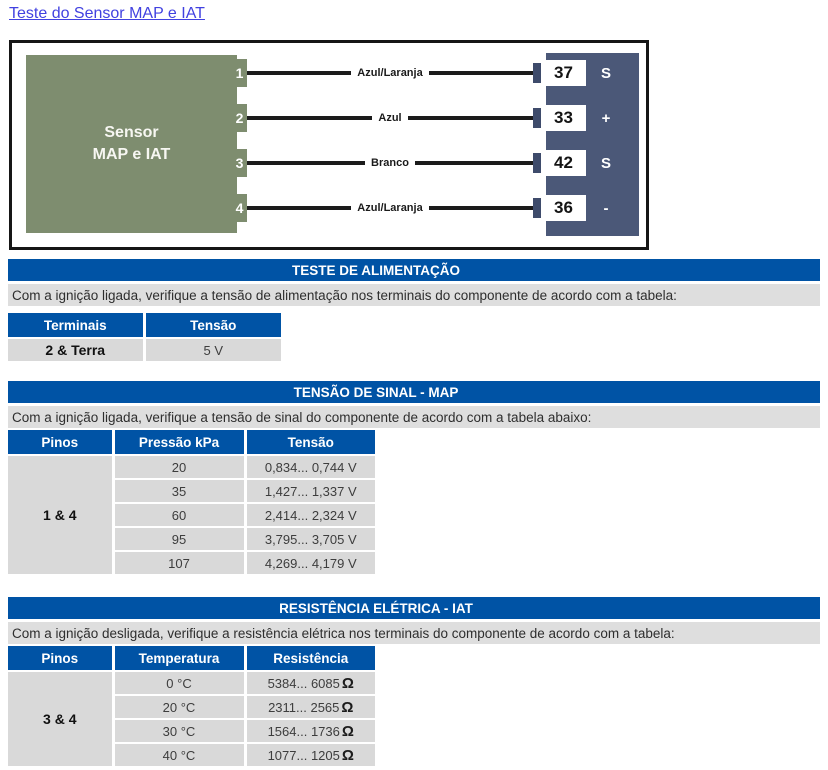 This screenshot has width=828, height=770. What do you see at coordinates (310, 514) in the screenshot?
I see `cell-voltage: 2,414... 2,324 V` at bounding box center [310, 514].